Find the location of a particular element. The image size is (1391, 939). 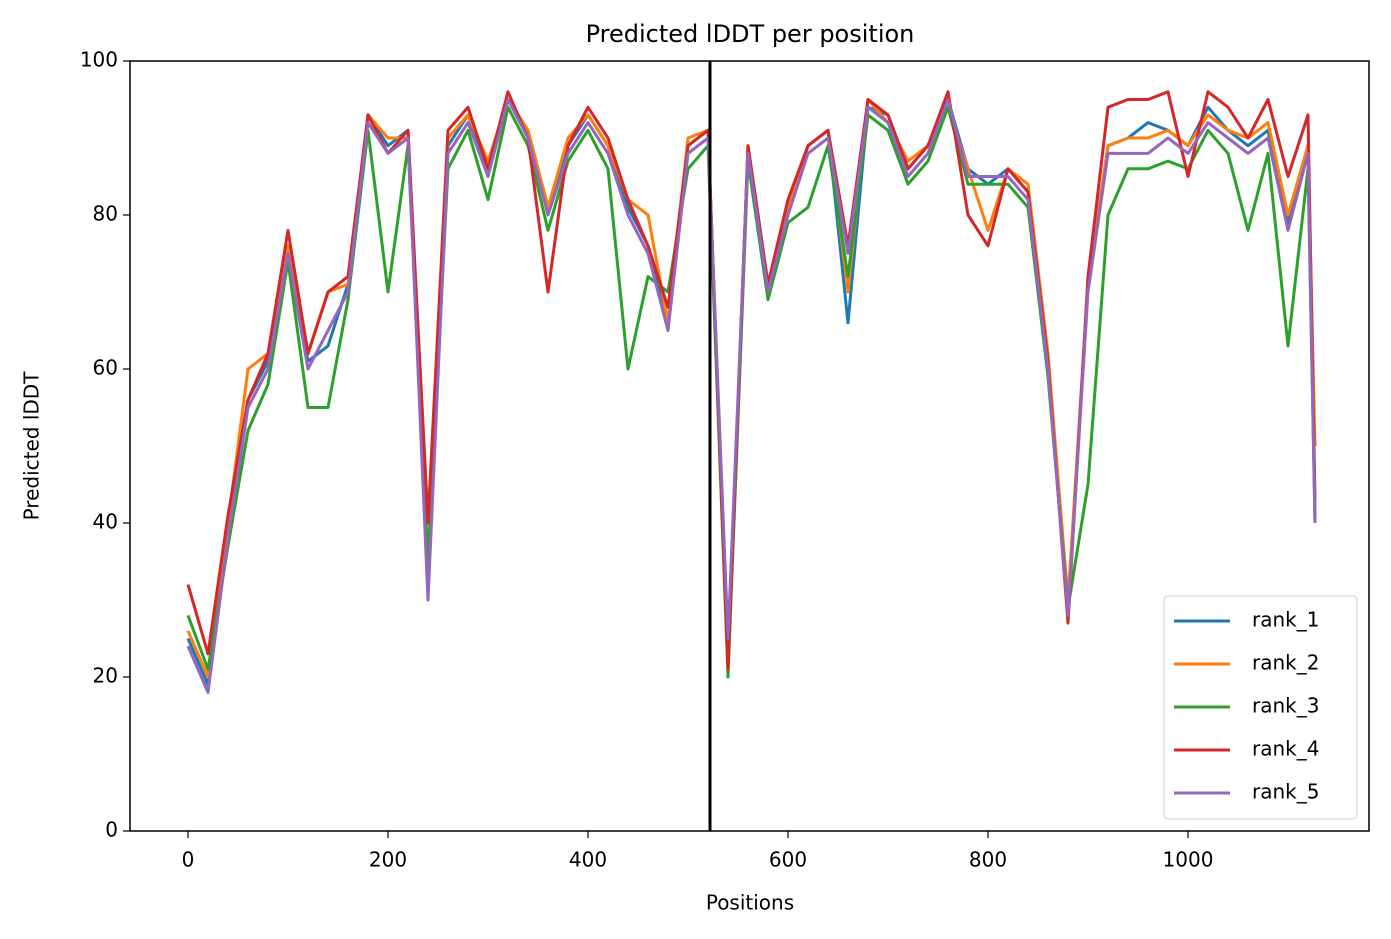

y-axis-label: Predicted lDDT is located at coordinates (32, 446).